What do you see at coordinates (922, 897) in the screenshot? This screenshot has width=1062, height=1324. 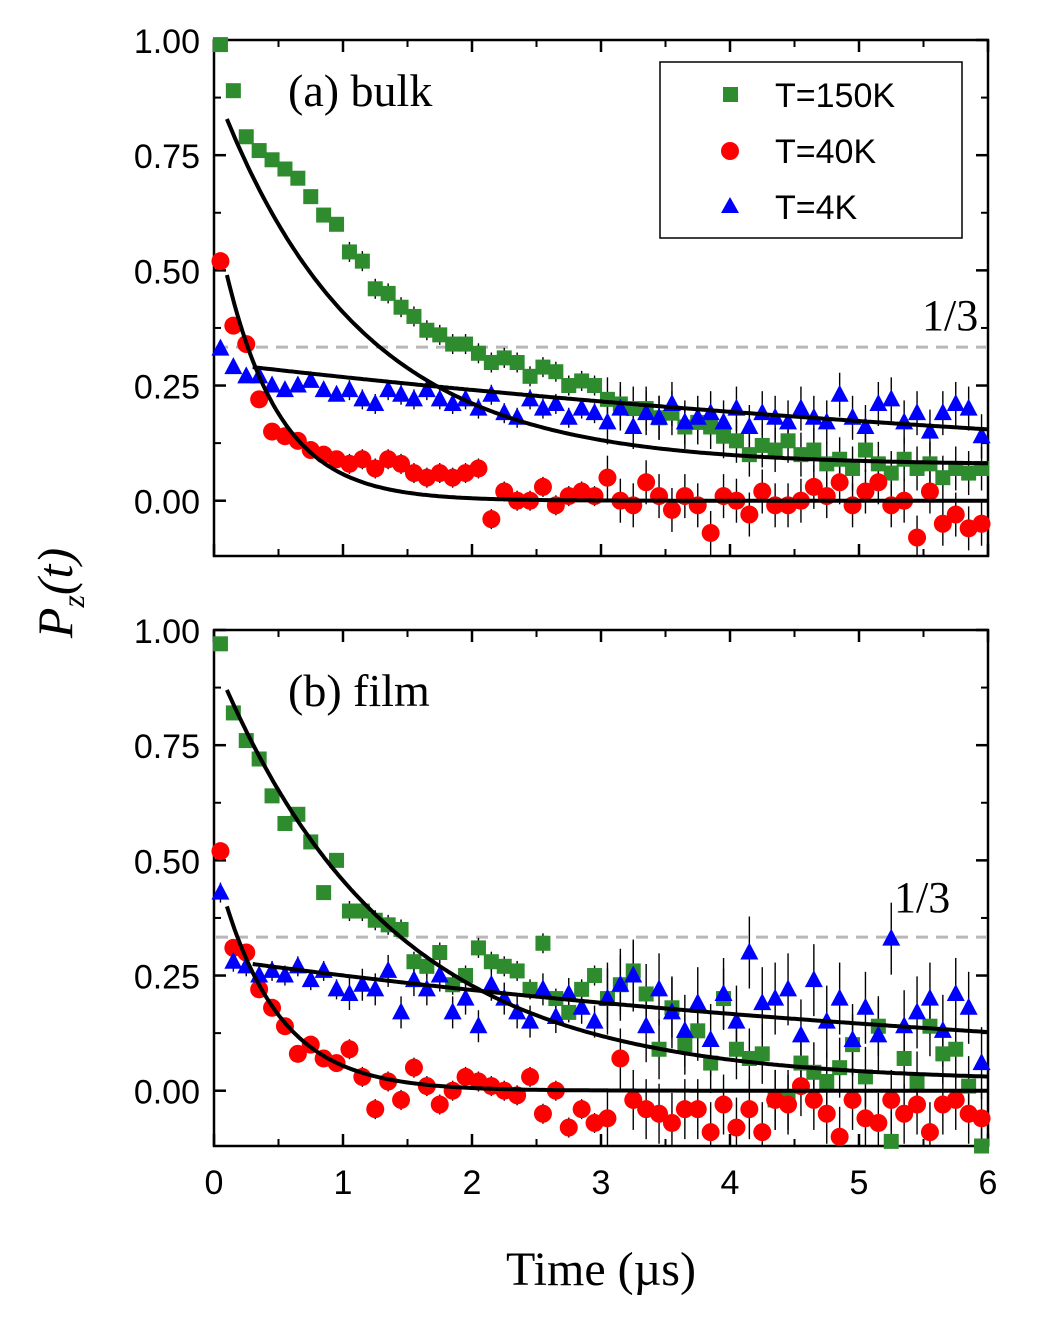 I see `panel-b-ref-label: 1/3` at bounding box center [922, 897].